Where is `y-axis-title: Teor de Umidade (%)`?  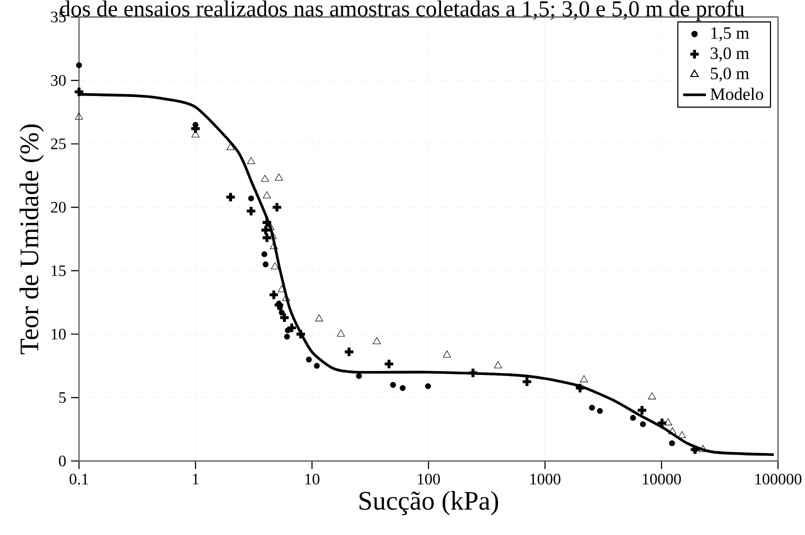 y-axis-title: Teor de Umidade (%) is located at coordinates (32, 239).